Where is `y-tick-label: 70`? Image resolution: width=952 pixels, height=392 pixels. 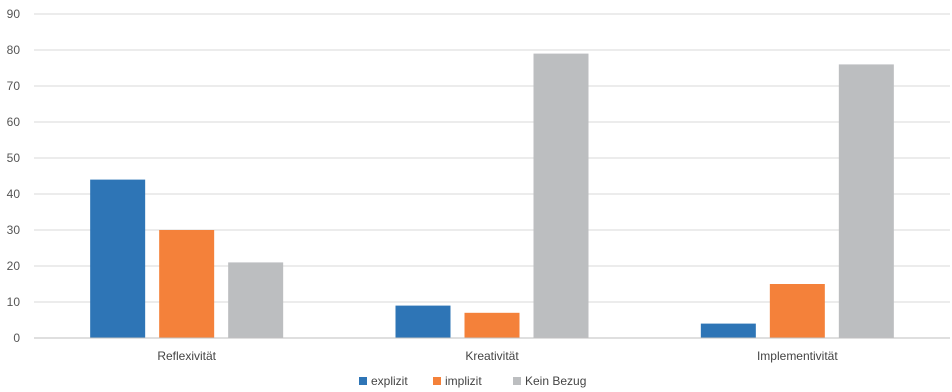
y-tick-label: 70 is located at coordinates (14, 86).